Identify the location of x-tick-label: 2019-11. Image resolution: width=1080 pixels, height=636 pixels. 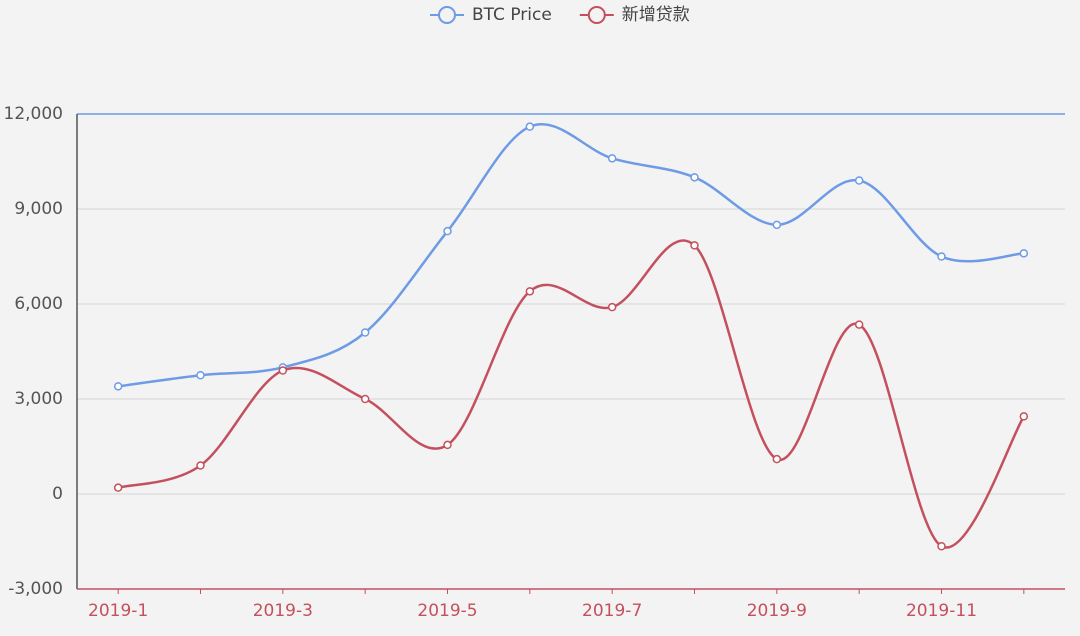
(941, 611).